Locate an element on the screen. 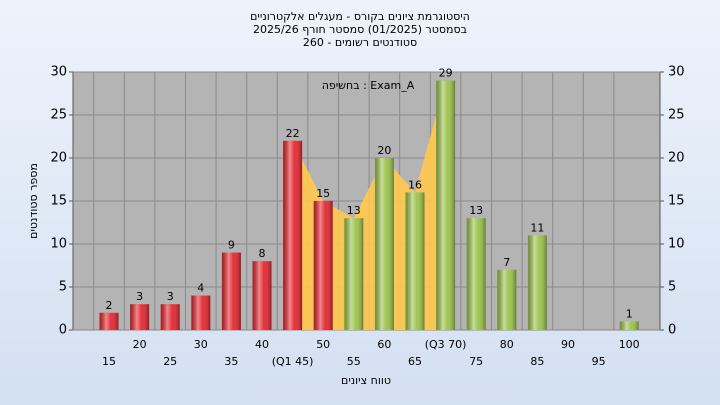 Image resolution: width=720 pixels, height=405 pixels. chart-subtitle: בסמסטר (01/2025) סמסטר חורף 2025/26 is located at coordinates (360, 29).